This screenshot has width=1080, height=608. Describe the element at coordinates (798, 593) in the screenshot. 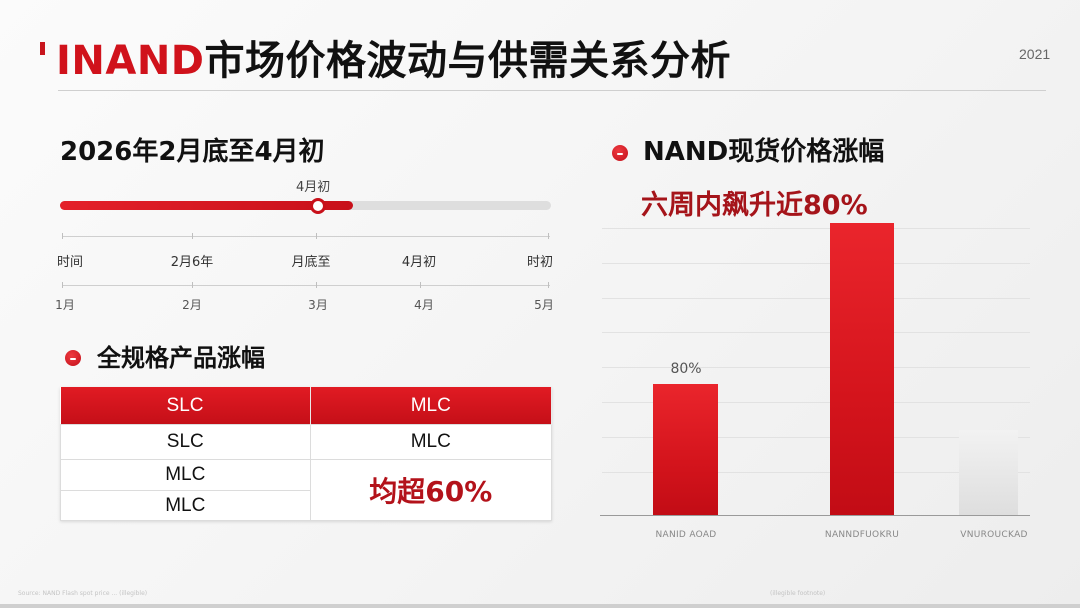

I see `footnote-right: (illegible footnote)` at that location.